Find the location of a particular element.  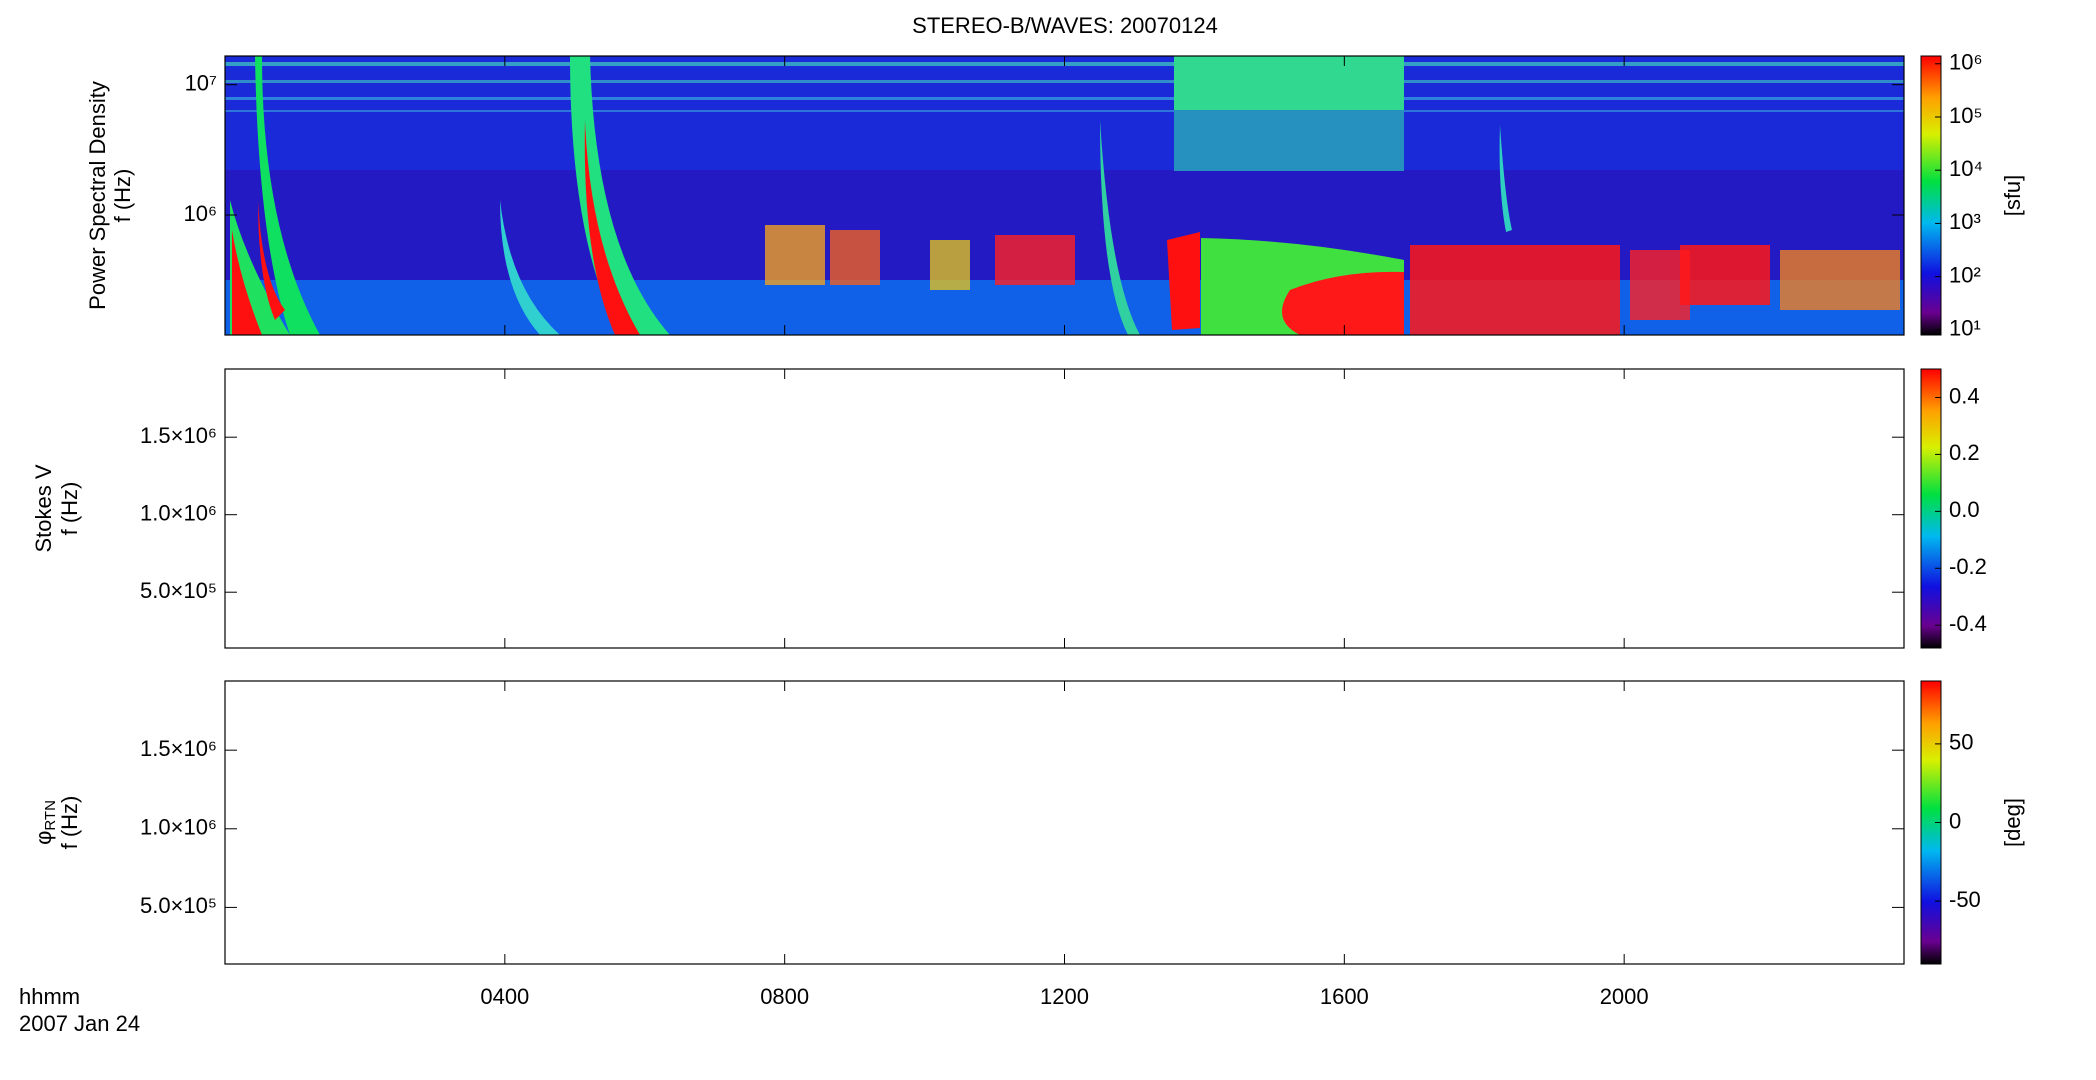

x-tick-label: 1200 is located at coordinates (1064, 996).